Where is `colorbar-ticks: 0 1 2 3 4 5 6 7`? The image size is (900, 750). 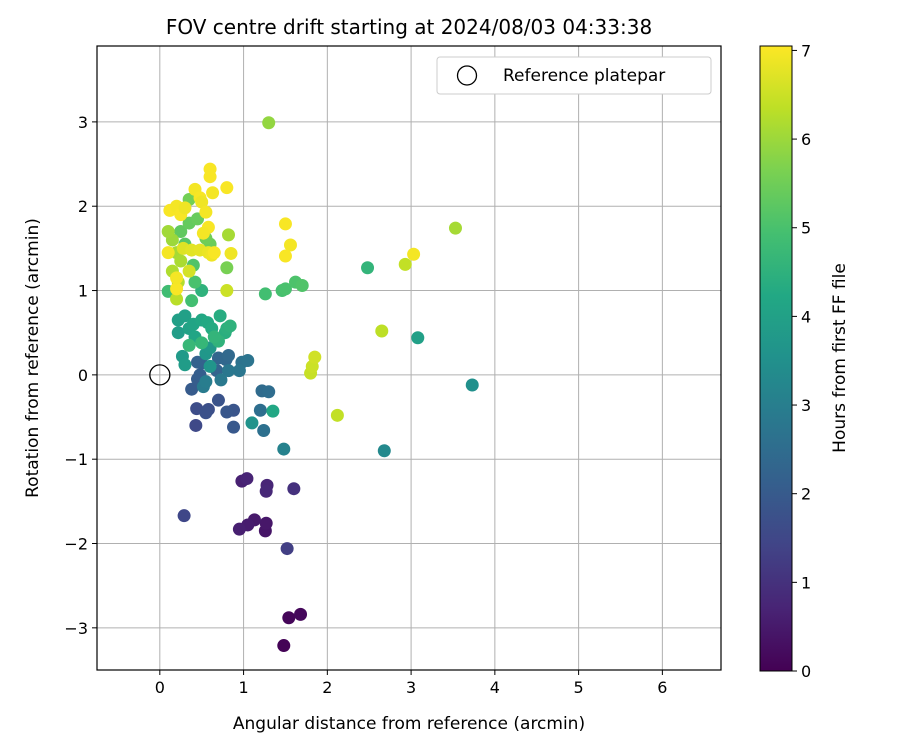
colorbar-ticks: 0 1 2 3 4 5 6 7 is located at coordinates (801, 361).